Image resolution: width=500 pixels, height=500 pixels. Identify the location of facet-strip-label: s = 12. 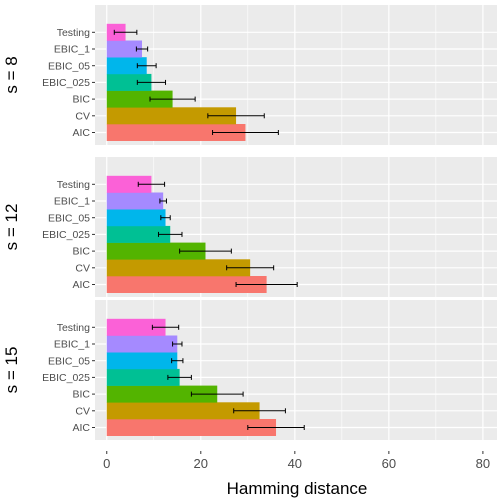
(11, 227).